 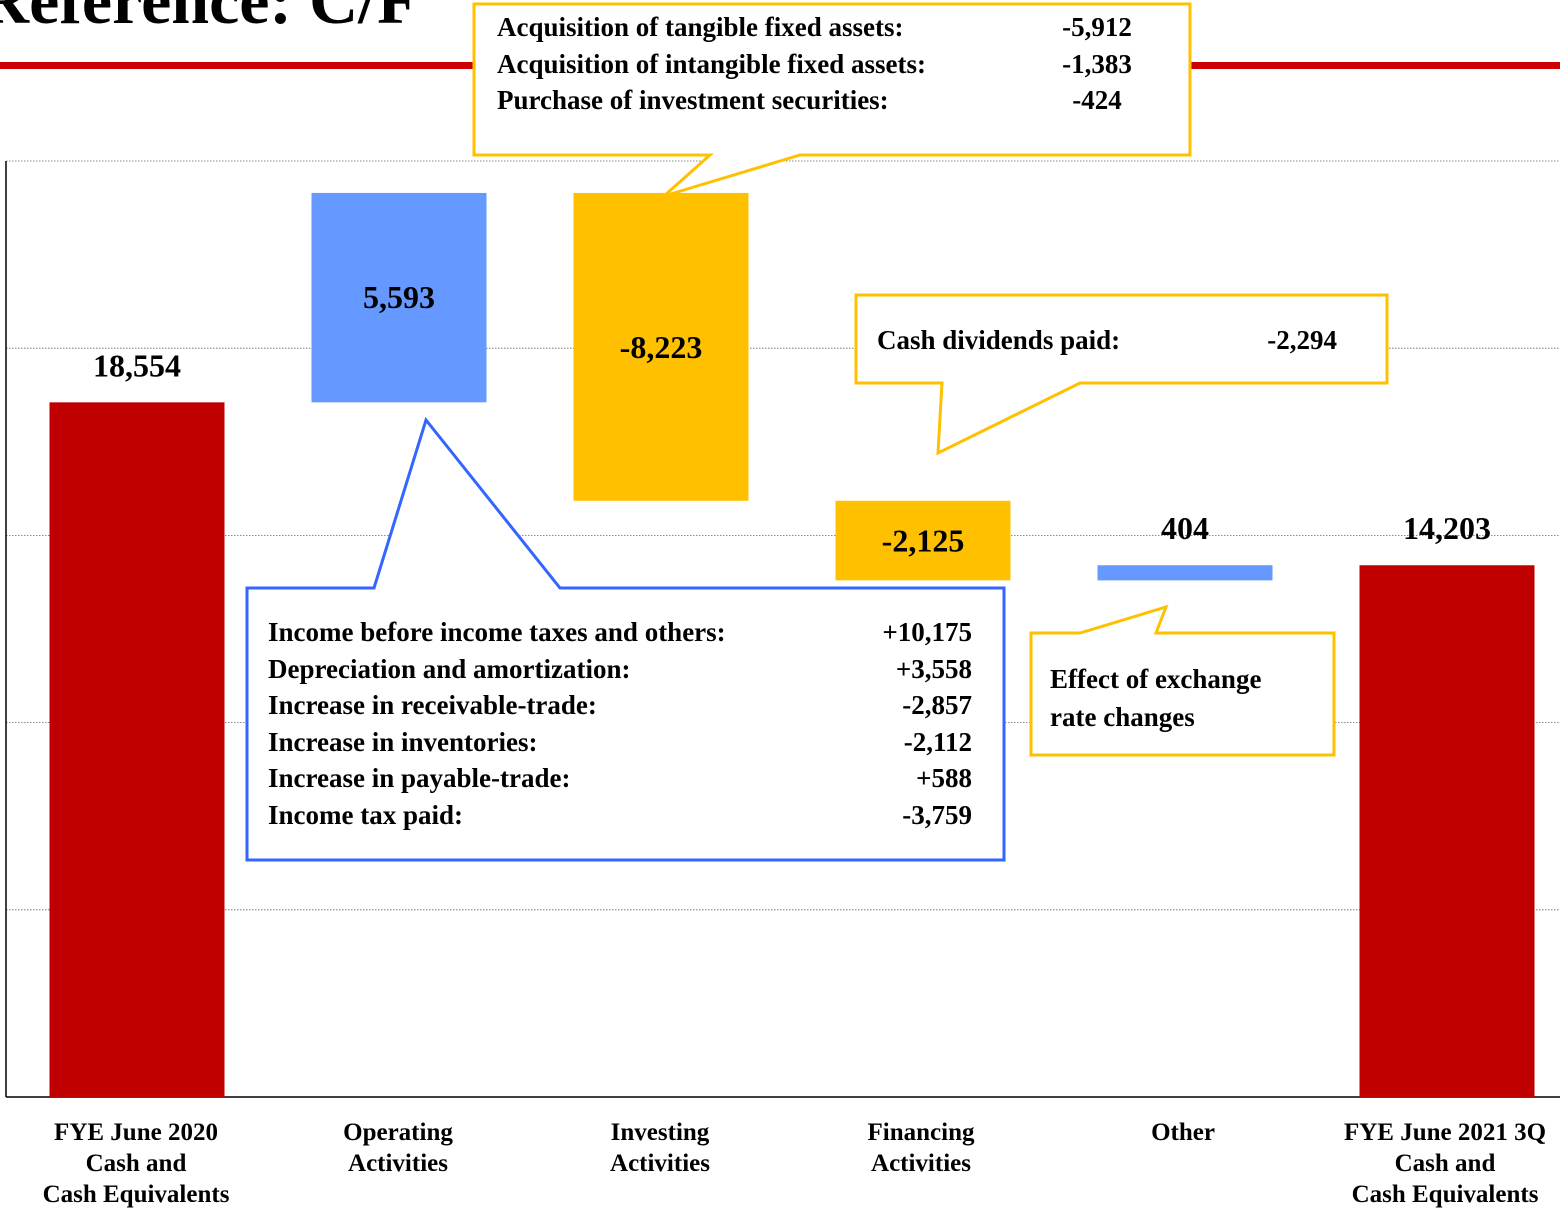 What do you see at coordinates (944, 778) in the screenshot?
I see `callout-value: +588` at bounding box center [944, 778].